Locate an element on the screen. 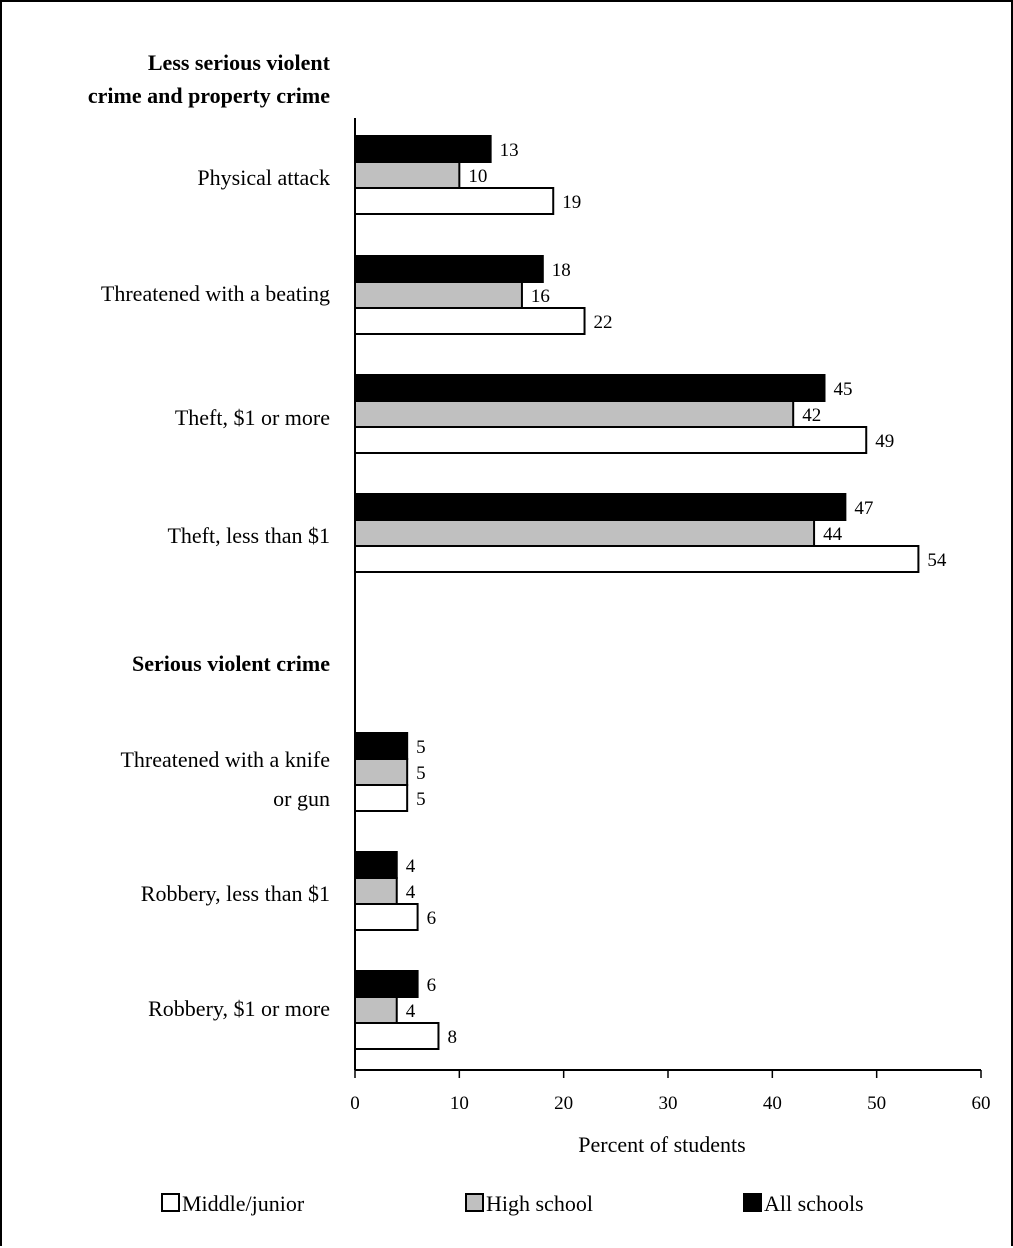  bar-theft-1-or-more-middle is located at coordinates (611, 440).